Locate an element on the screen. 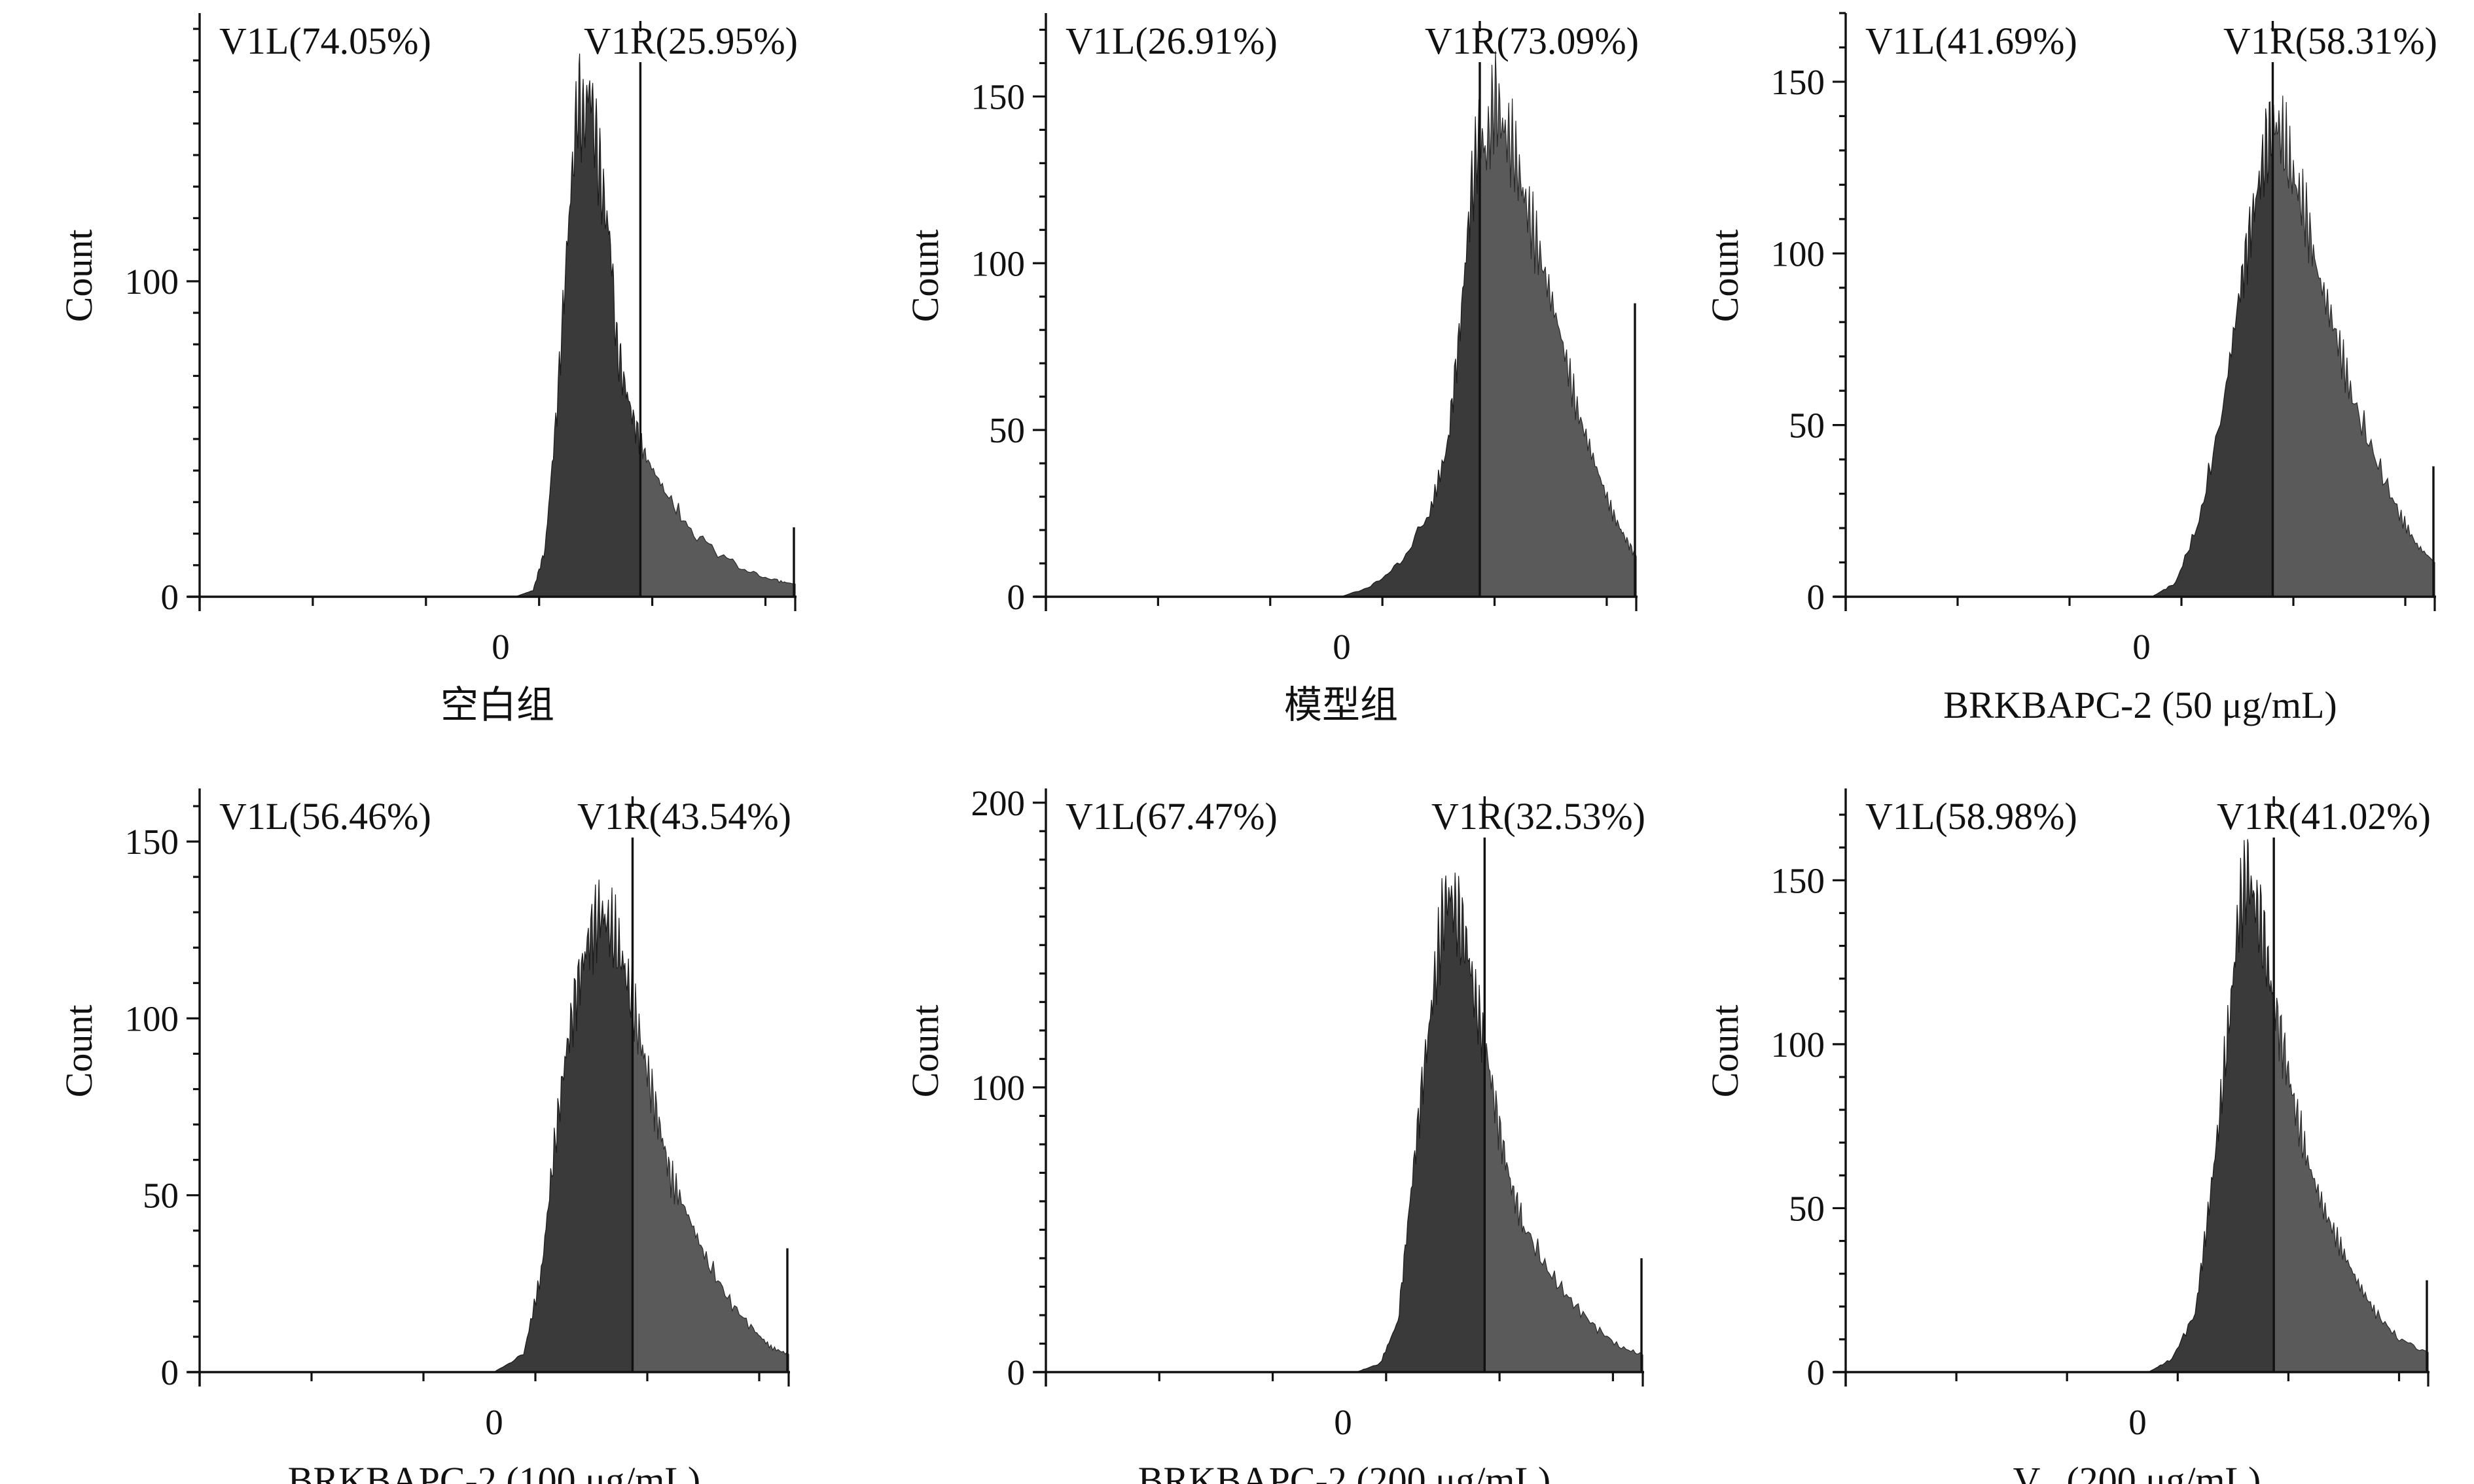 Image resolution: width=2474 pixels, height=1484 pixels. gate-right-label: V1R(32.53%) is located at coordinates (1538, 816).